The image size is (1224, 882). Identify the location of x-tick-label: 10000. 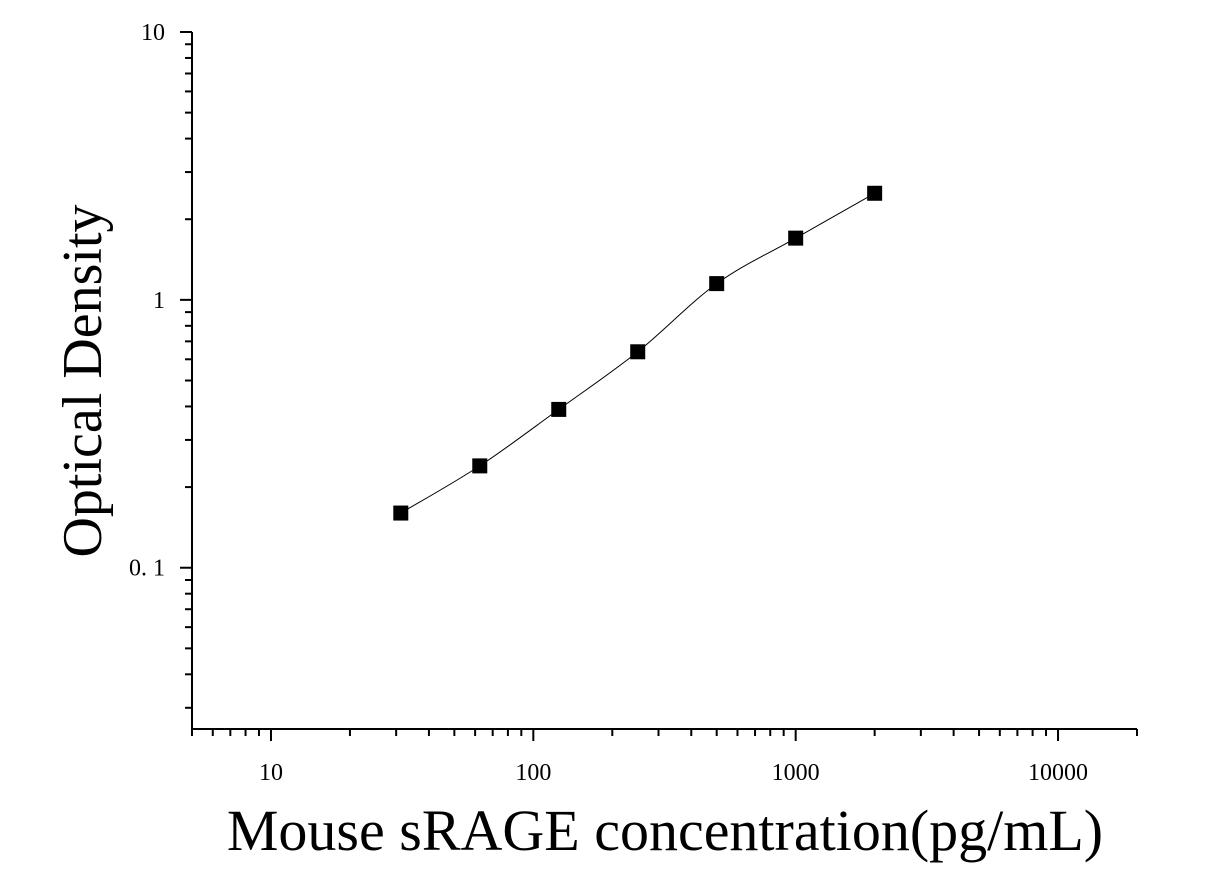
(1058, 773).